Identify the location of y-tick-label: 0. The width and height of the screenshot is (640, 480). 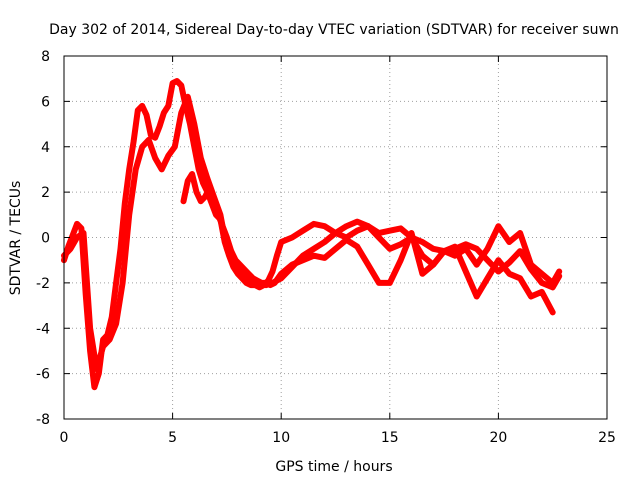
(45, 239).